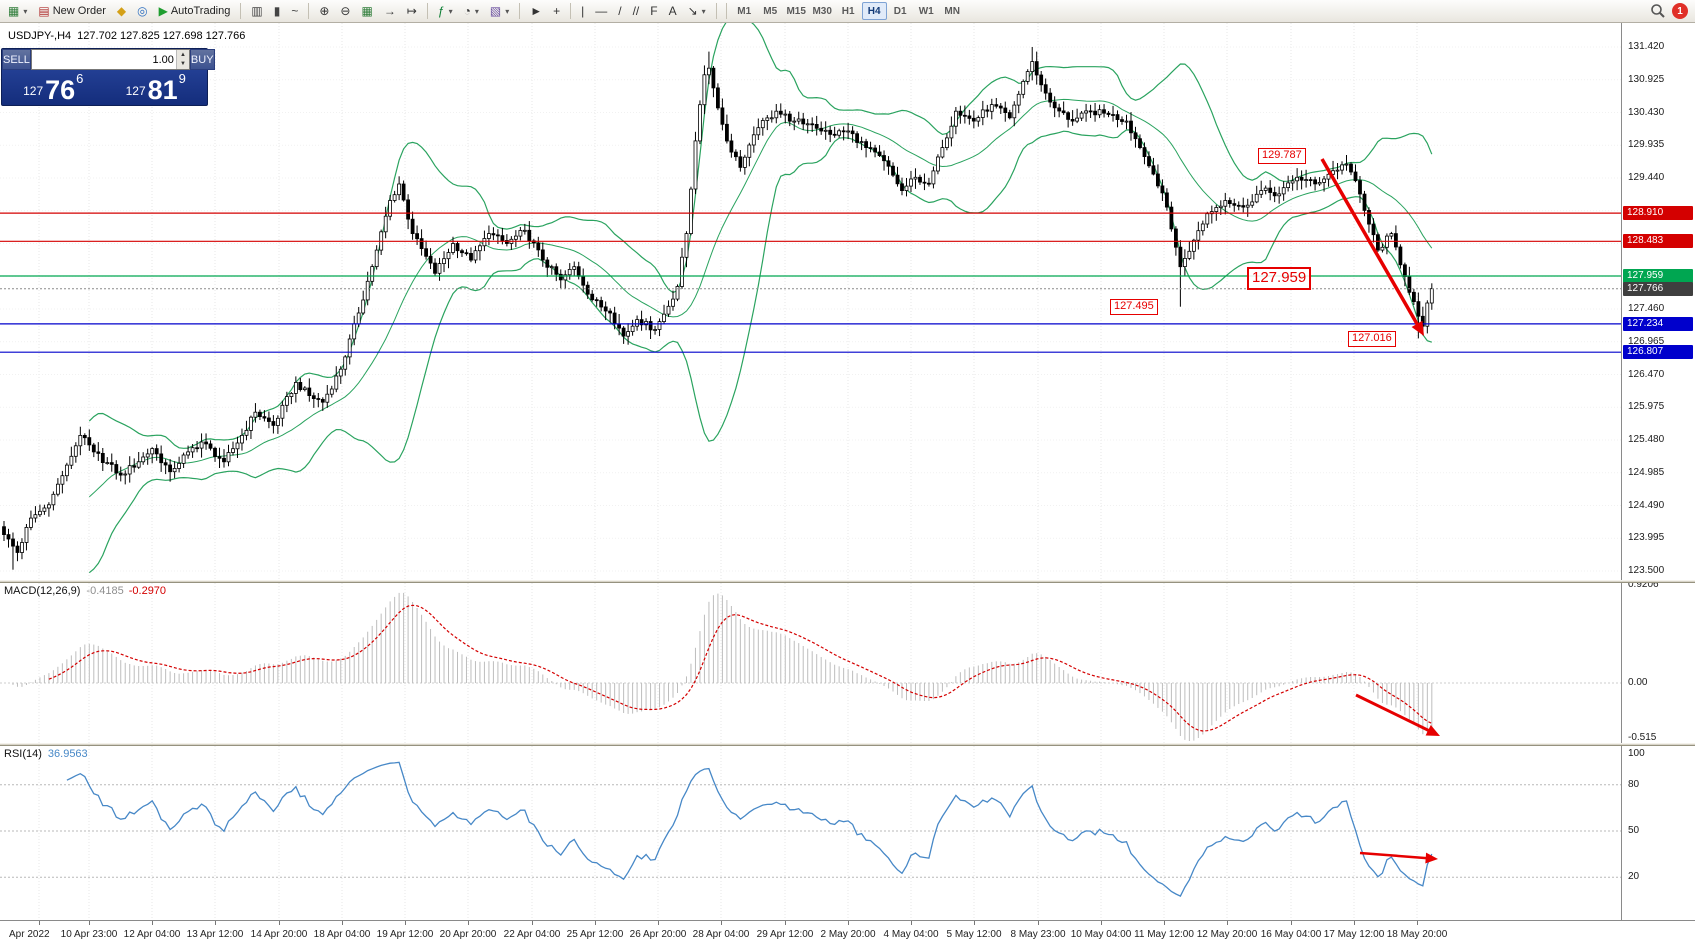 This screenshot has height=948, width=1695. I want to click on timeframe-h1: H1, so click(848, 11).